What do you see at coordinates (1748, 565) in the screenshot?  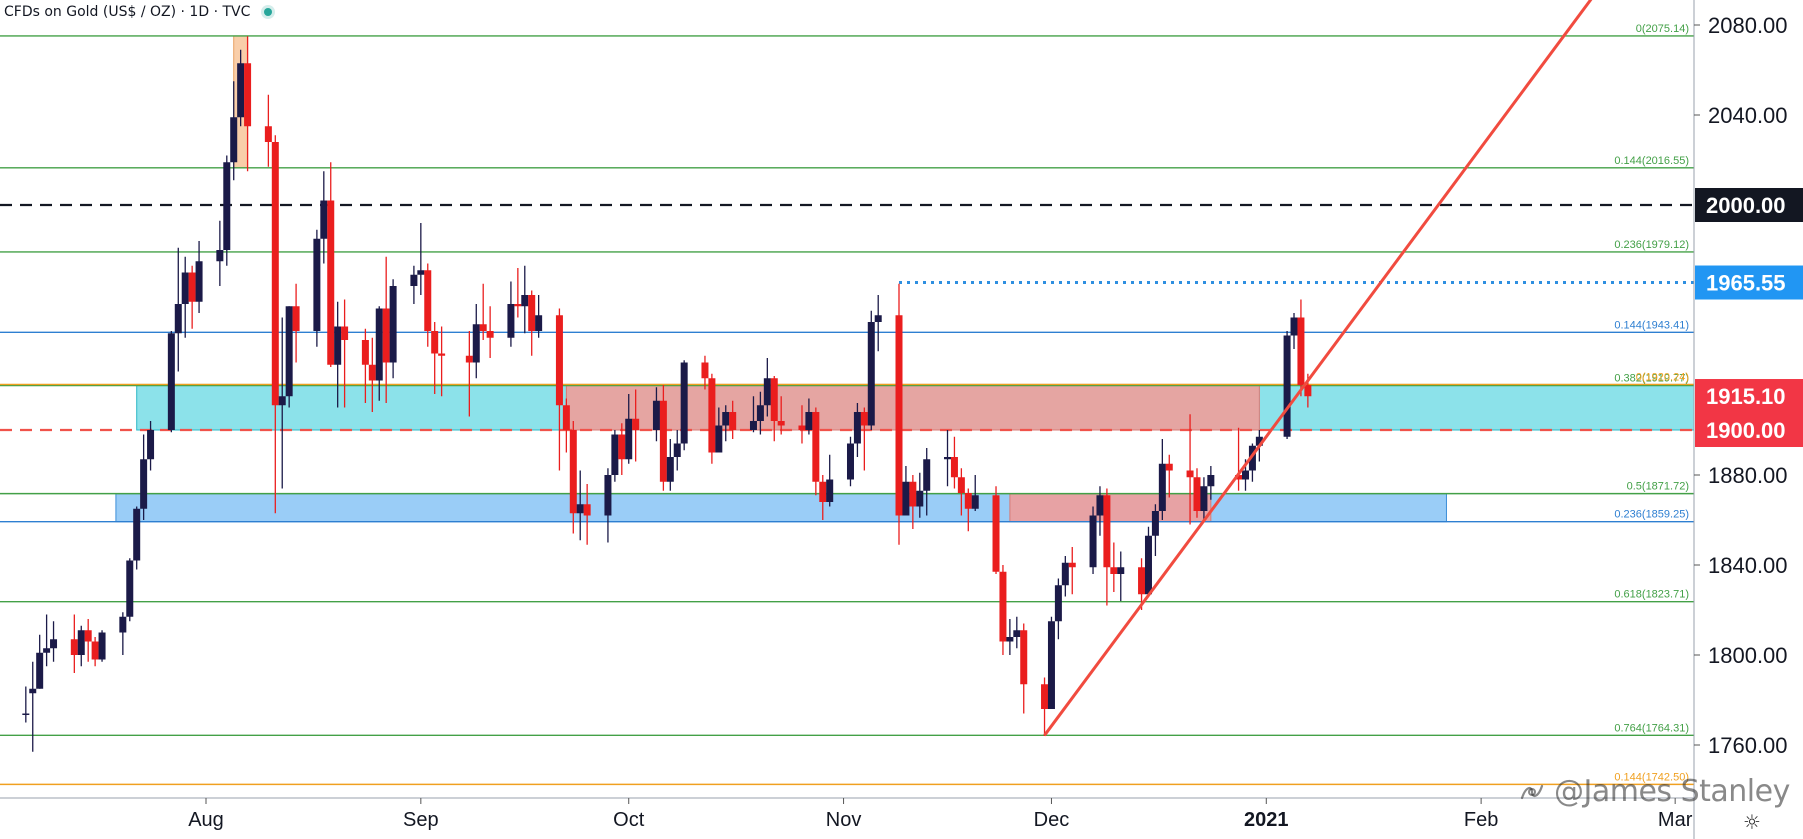 I see `y-tick-label: 1840.00` at bounding box center [1748, 565].